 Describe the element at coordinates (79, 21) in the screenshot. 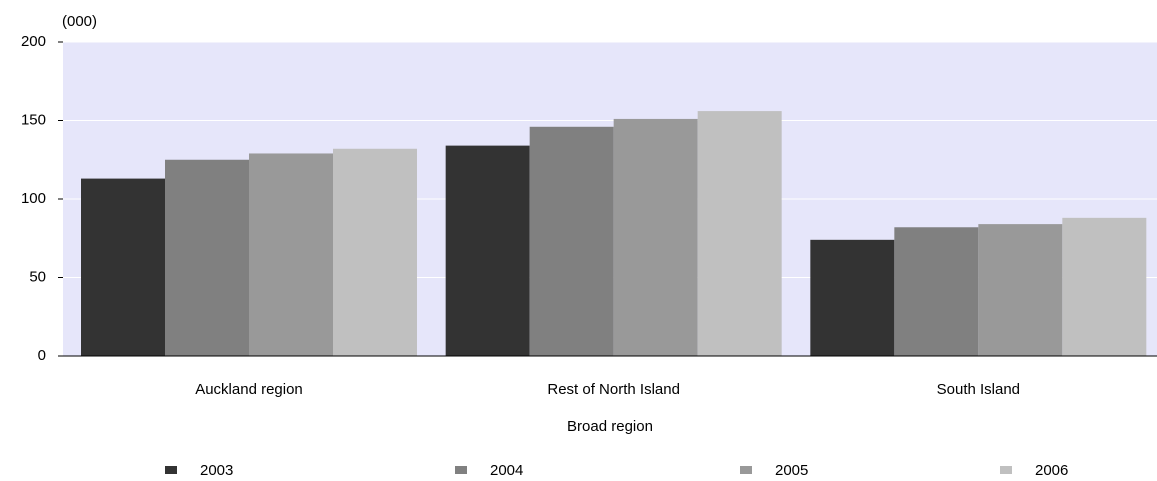

I see `y-unit-label: (000)` at that location.